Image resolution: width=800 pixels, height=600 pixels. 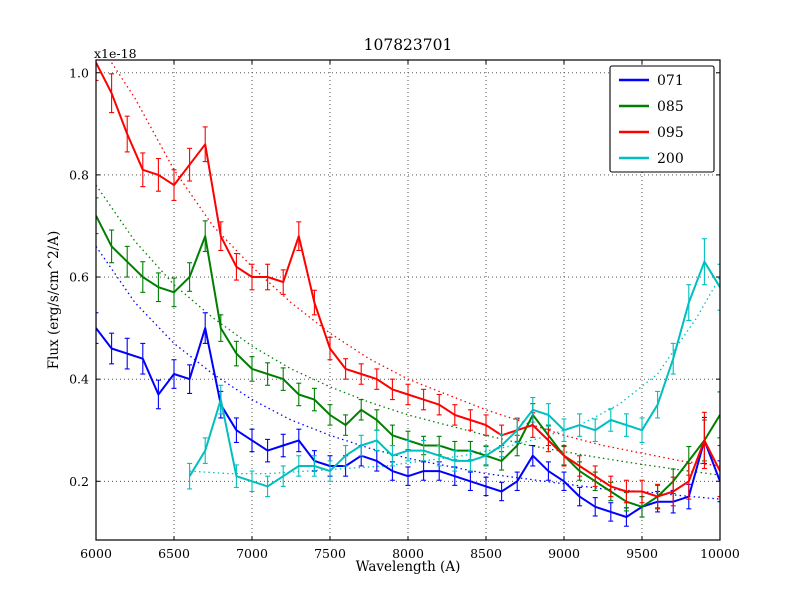 What do you see at coordinates (96, 553) in the screenshot?
I see `x-tick-label: 6000` at bounding box center [96, 553].